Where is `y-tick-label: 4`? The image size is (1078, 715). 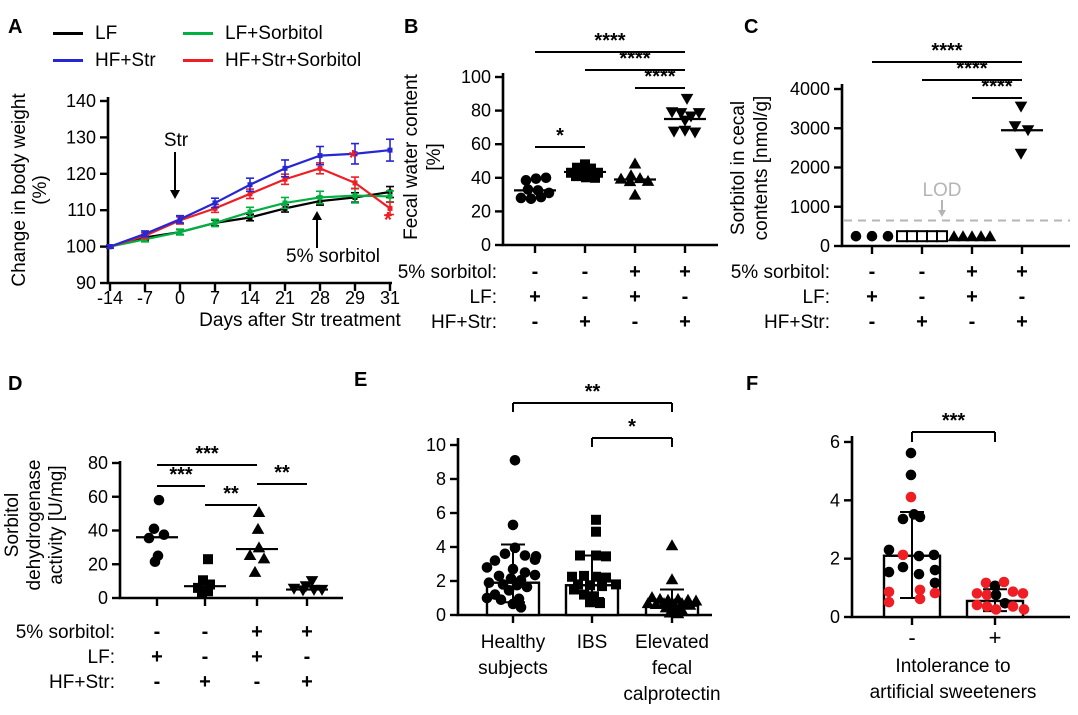 y-tick-label: 4 is located at coordinates (835, 500).